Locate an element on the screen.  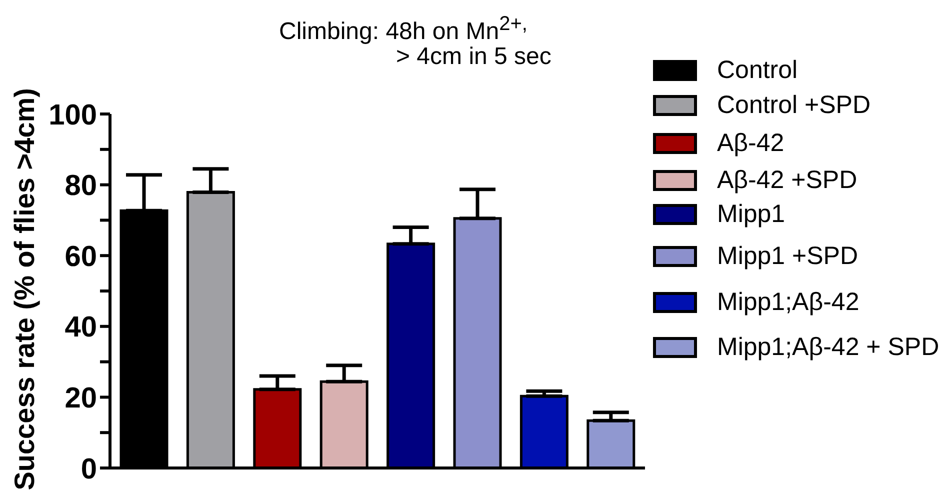
y-tick-label: 100 is located at coordinates (72, 115).